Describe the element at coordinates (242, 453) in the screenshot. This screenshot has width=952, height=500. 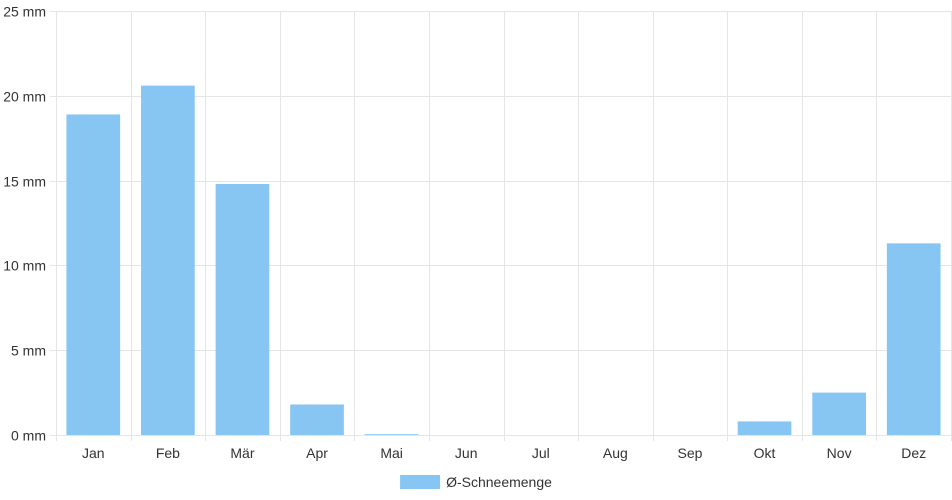
I see `x-tick-label: Mär` at that location.